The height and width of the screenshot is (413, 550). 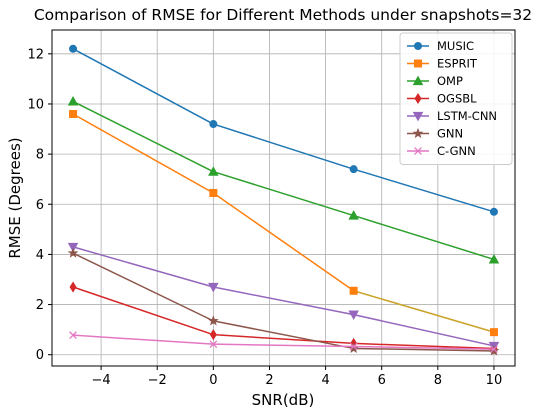 What do you see at coordinates (325, 380) in the screenshot?
I see `x-tick-label: 4` at bounding box center [325, 380].